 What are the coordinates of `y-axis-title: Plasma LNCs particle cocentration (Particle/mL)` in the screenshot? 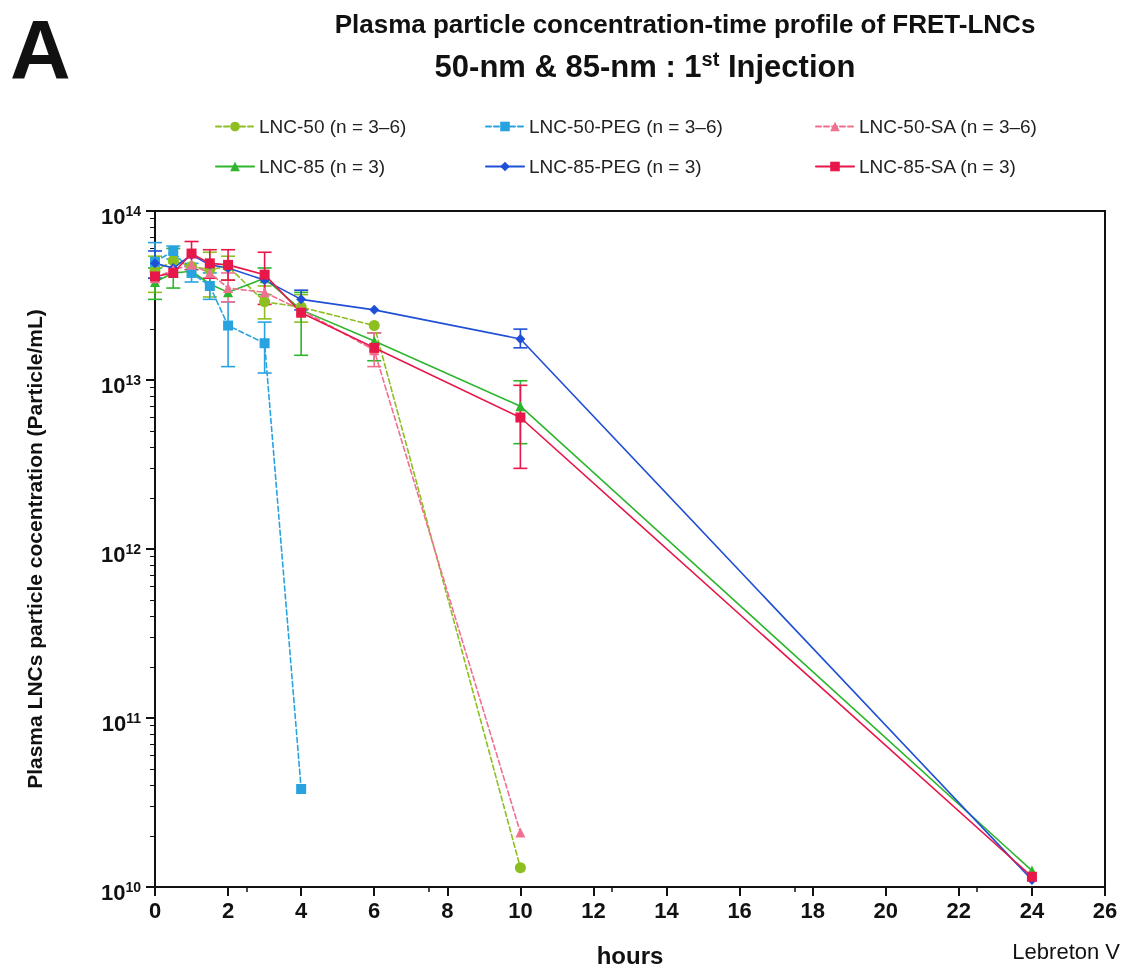 It's located at (34, 549).